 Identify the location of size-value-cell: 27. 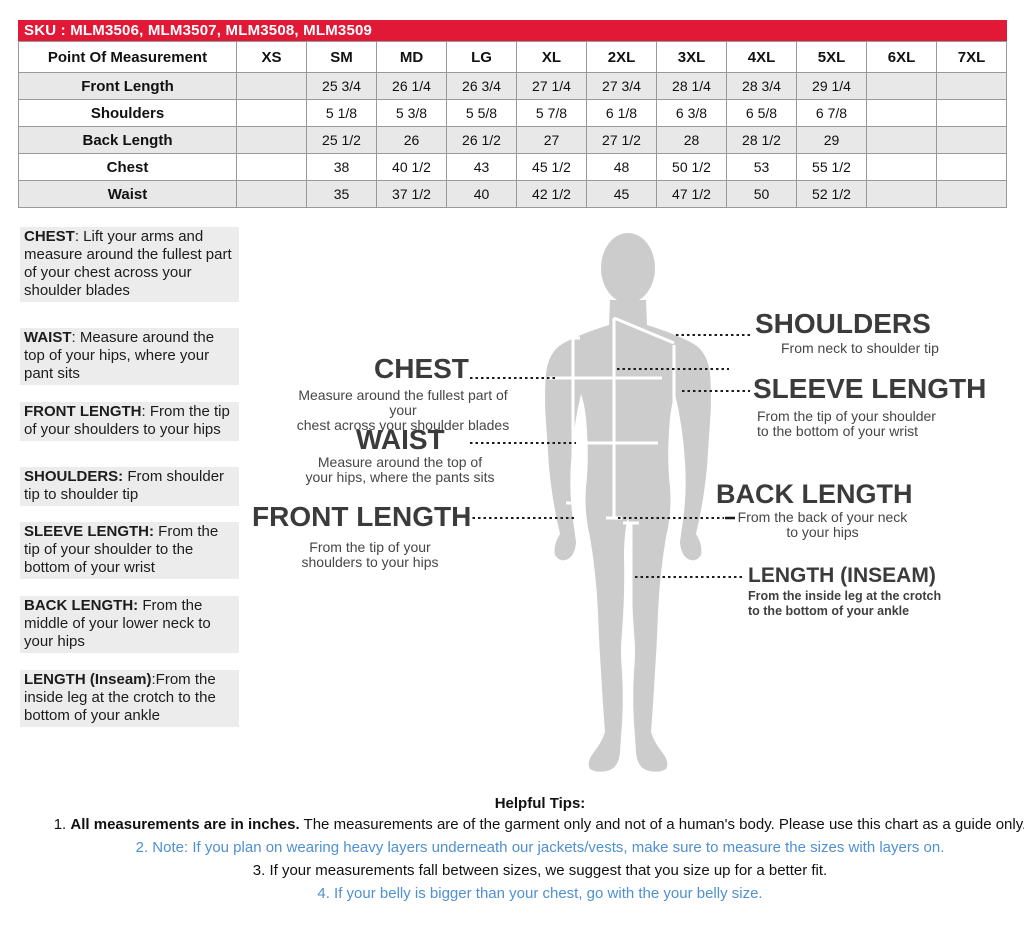
(551, 140).